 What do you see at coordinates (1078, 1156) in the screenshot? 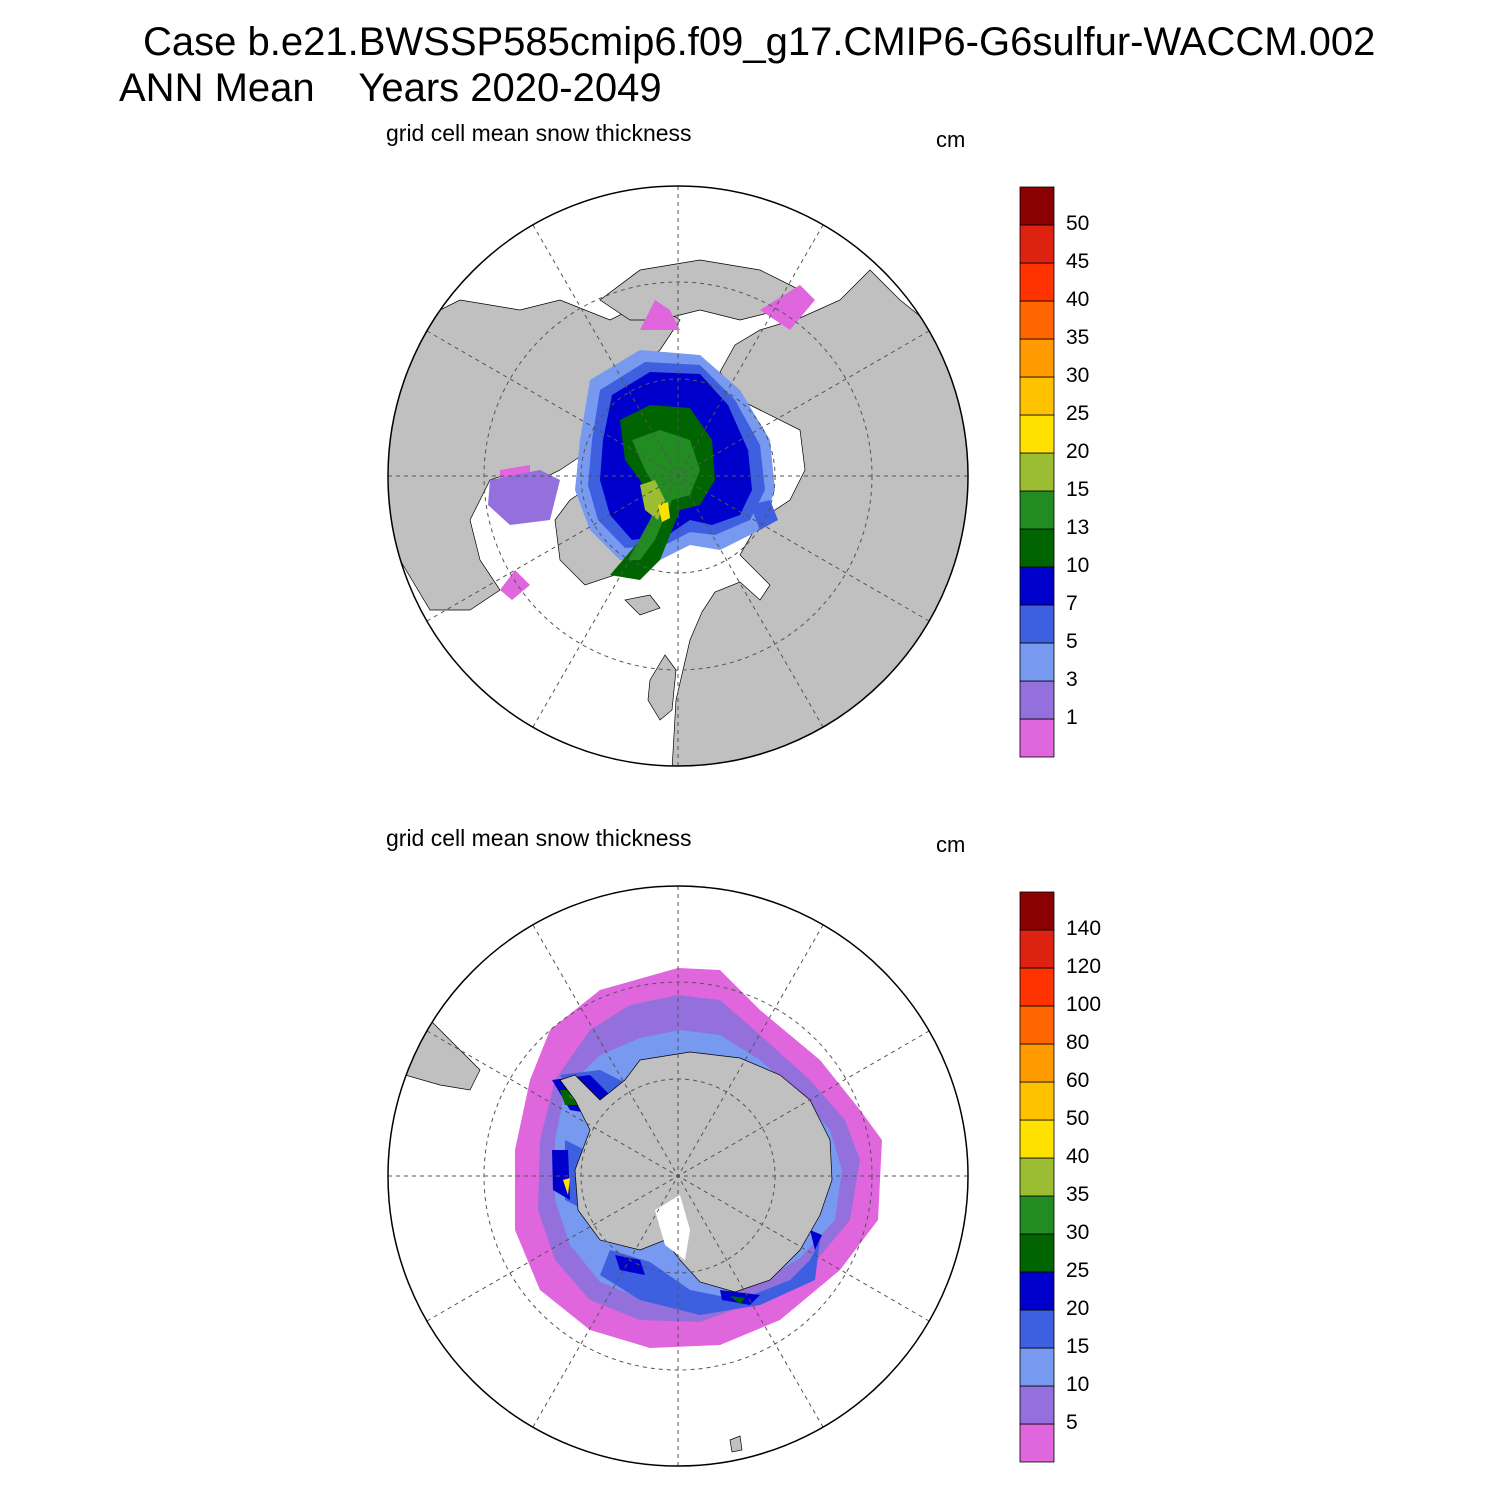
I see `south-colorbar-label: 40` at bounding box center [1078, 1156].